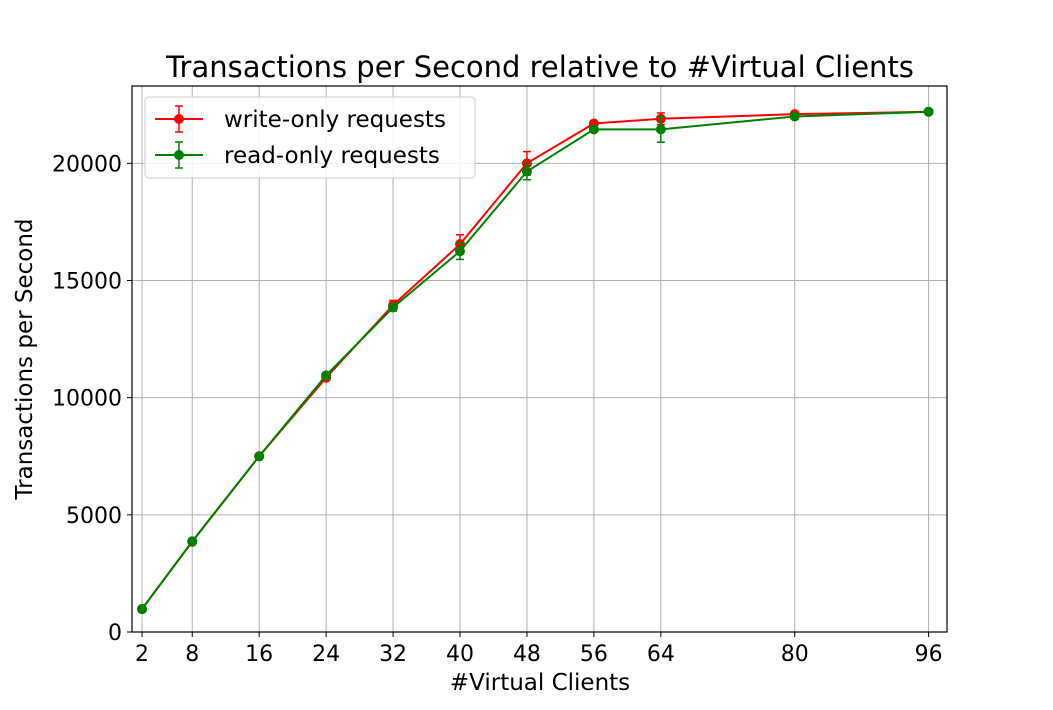 Image resolution: width=1053 pixels, height=710 pixels. Describe the element at coordinates (393, 654) in the screenshot. I see `x-tick-label: 32` at that location.